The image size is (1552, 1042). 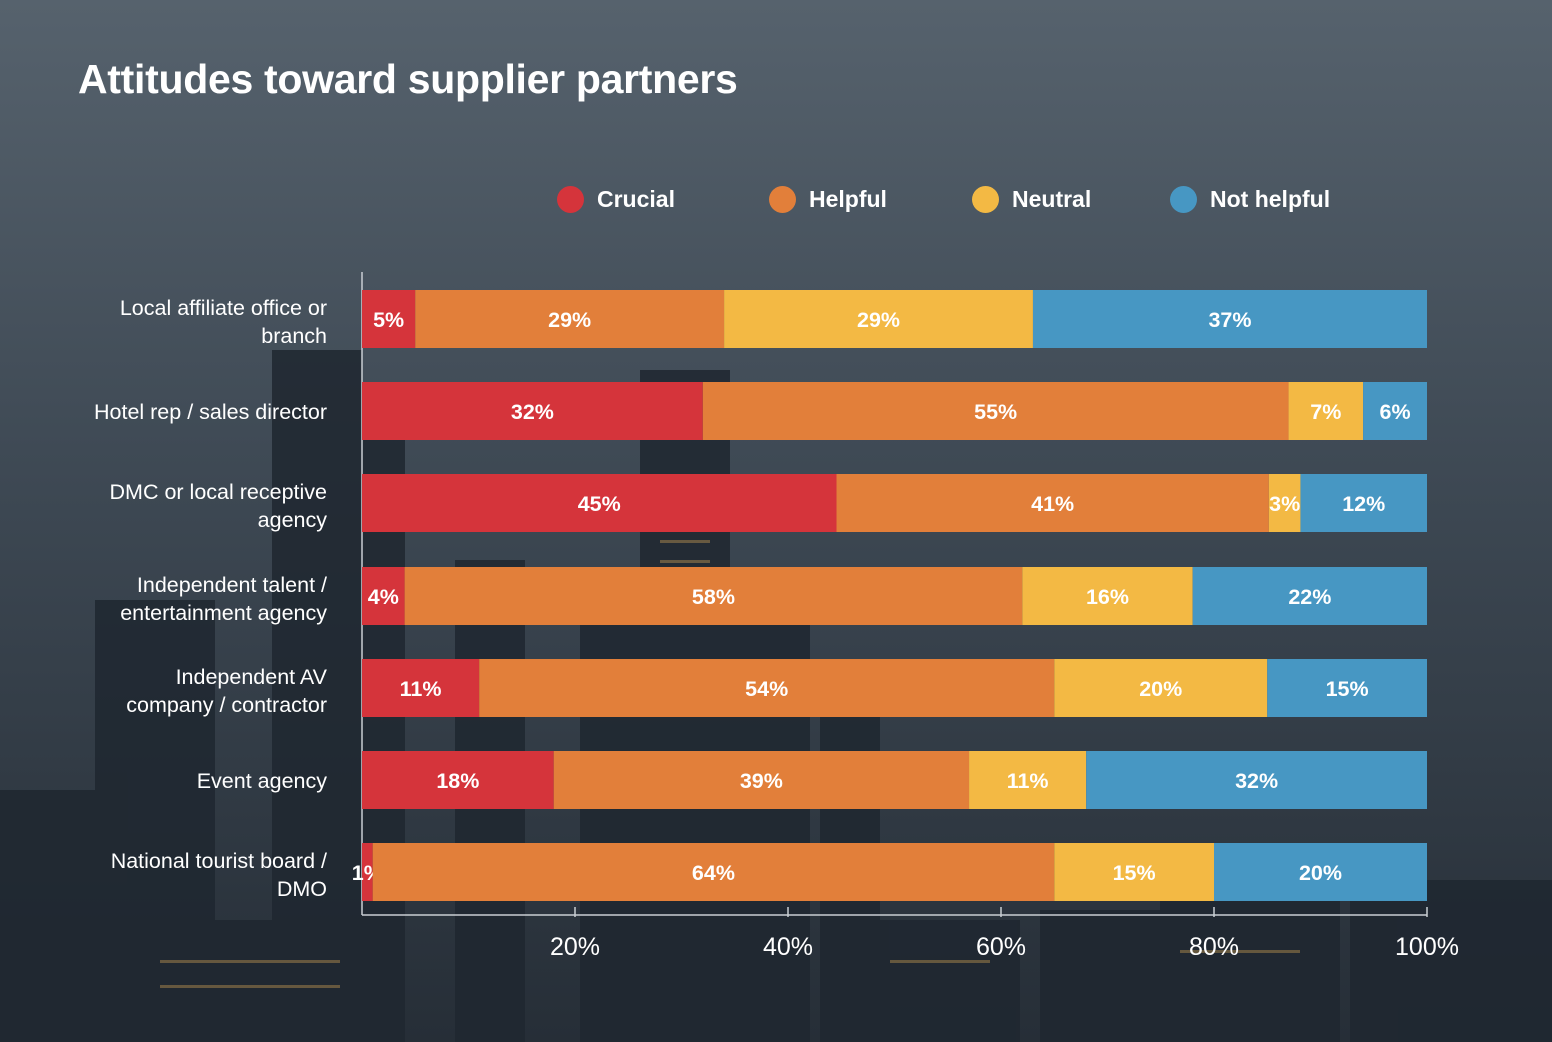 I want to click on legend-item: Crucial, so click(x=616, y=199).